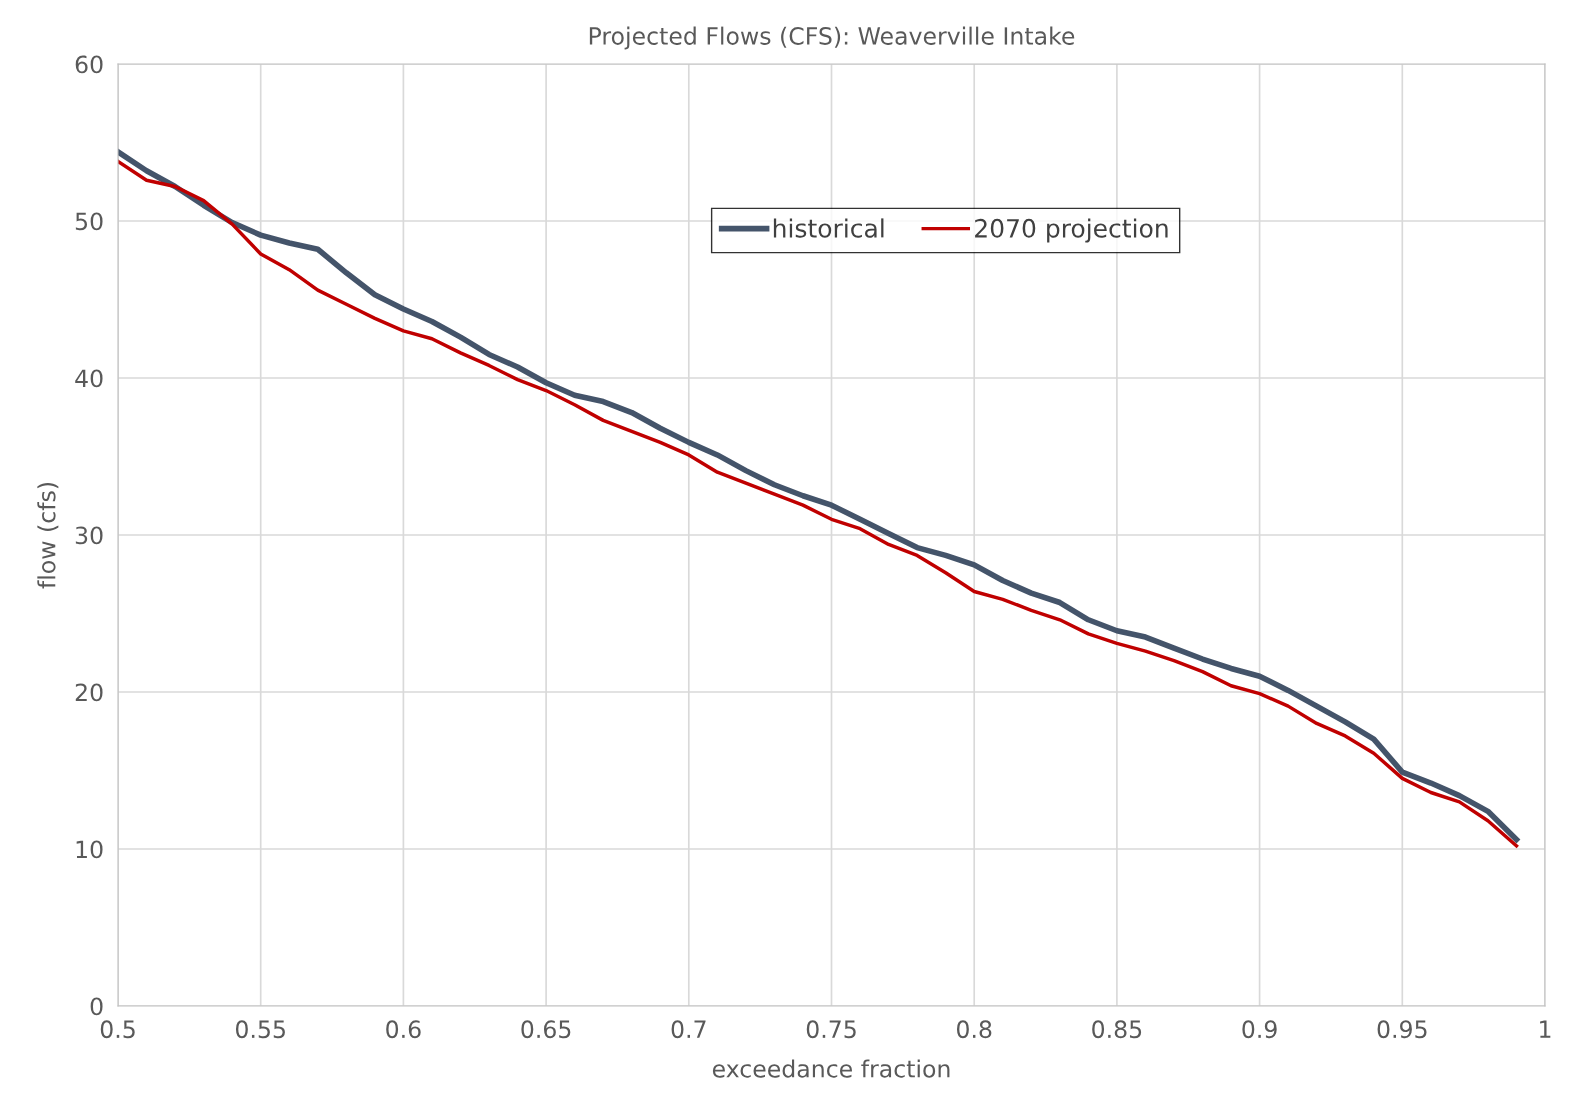 The width and height of the screenshot is (1570, 1115). Describe the element at coordinates (1259, 1029) in the screenshot. I see `x-tick-label: 0.9` at that location.